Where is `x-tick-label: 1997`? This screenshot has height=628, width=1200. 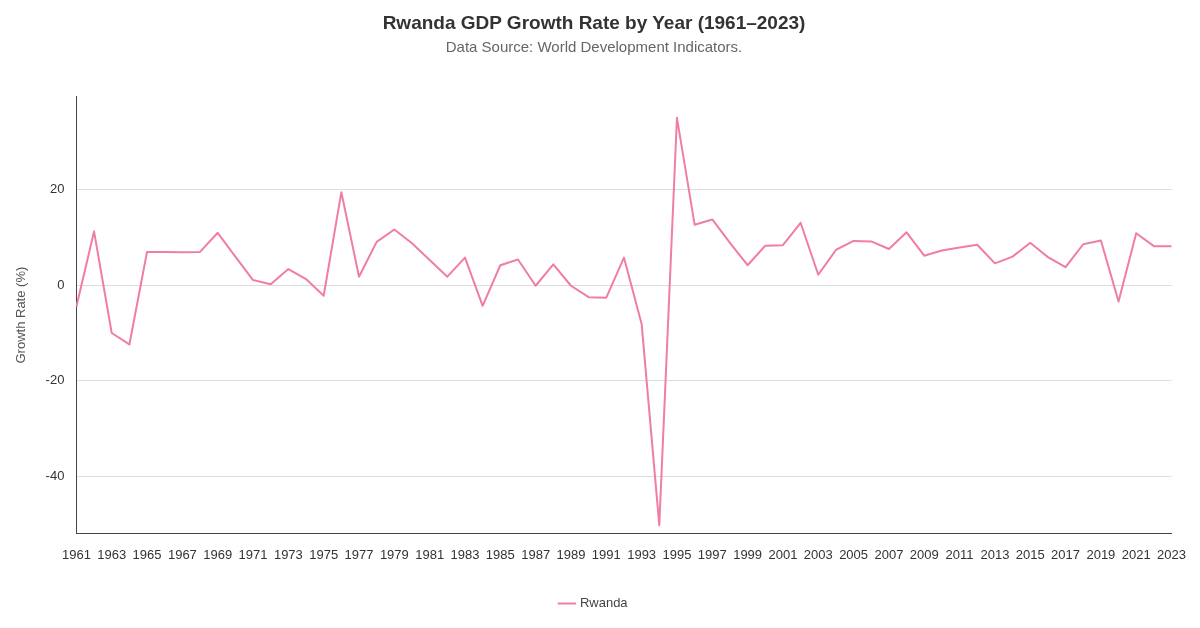 x-tick-label: 1997 is located at coordinates (712, 554).